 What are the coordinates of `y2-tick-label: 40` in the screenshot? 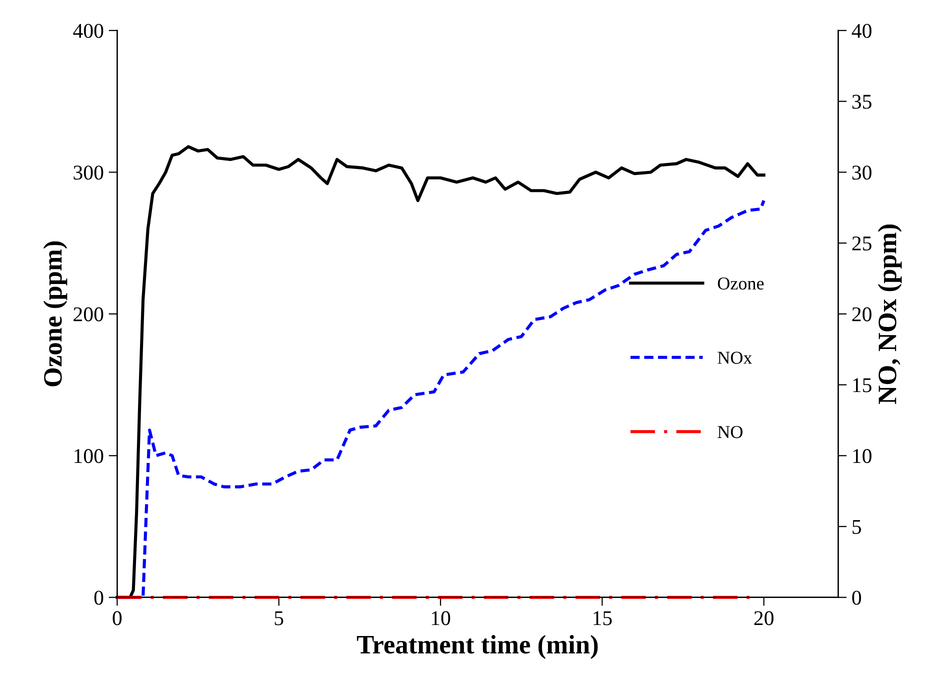 It's located at (862, 31).